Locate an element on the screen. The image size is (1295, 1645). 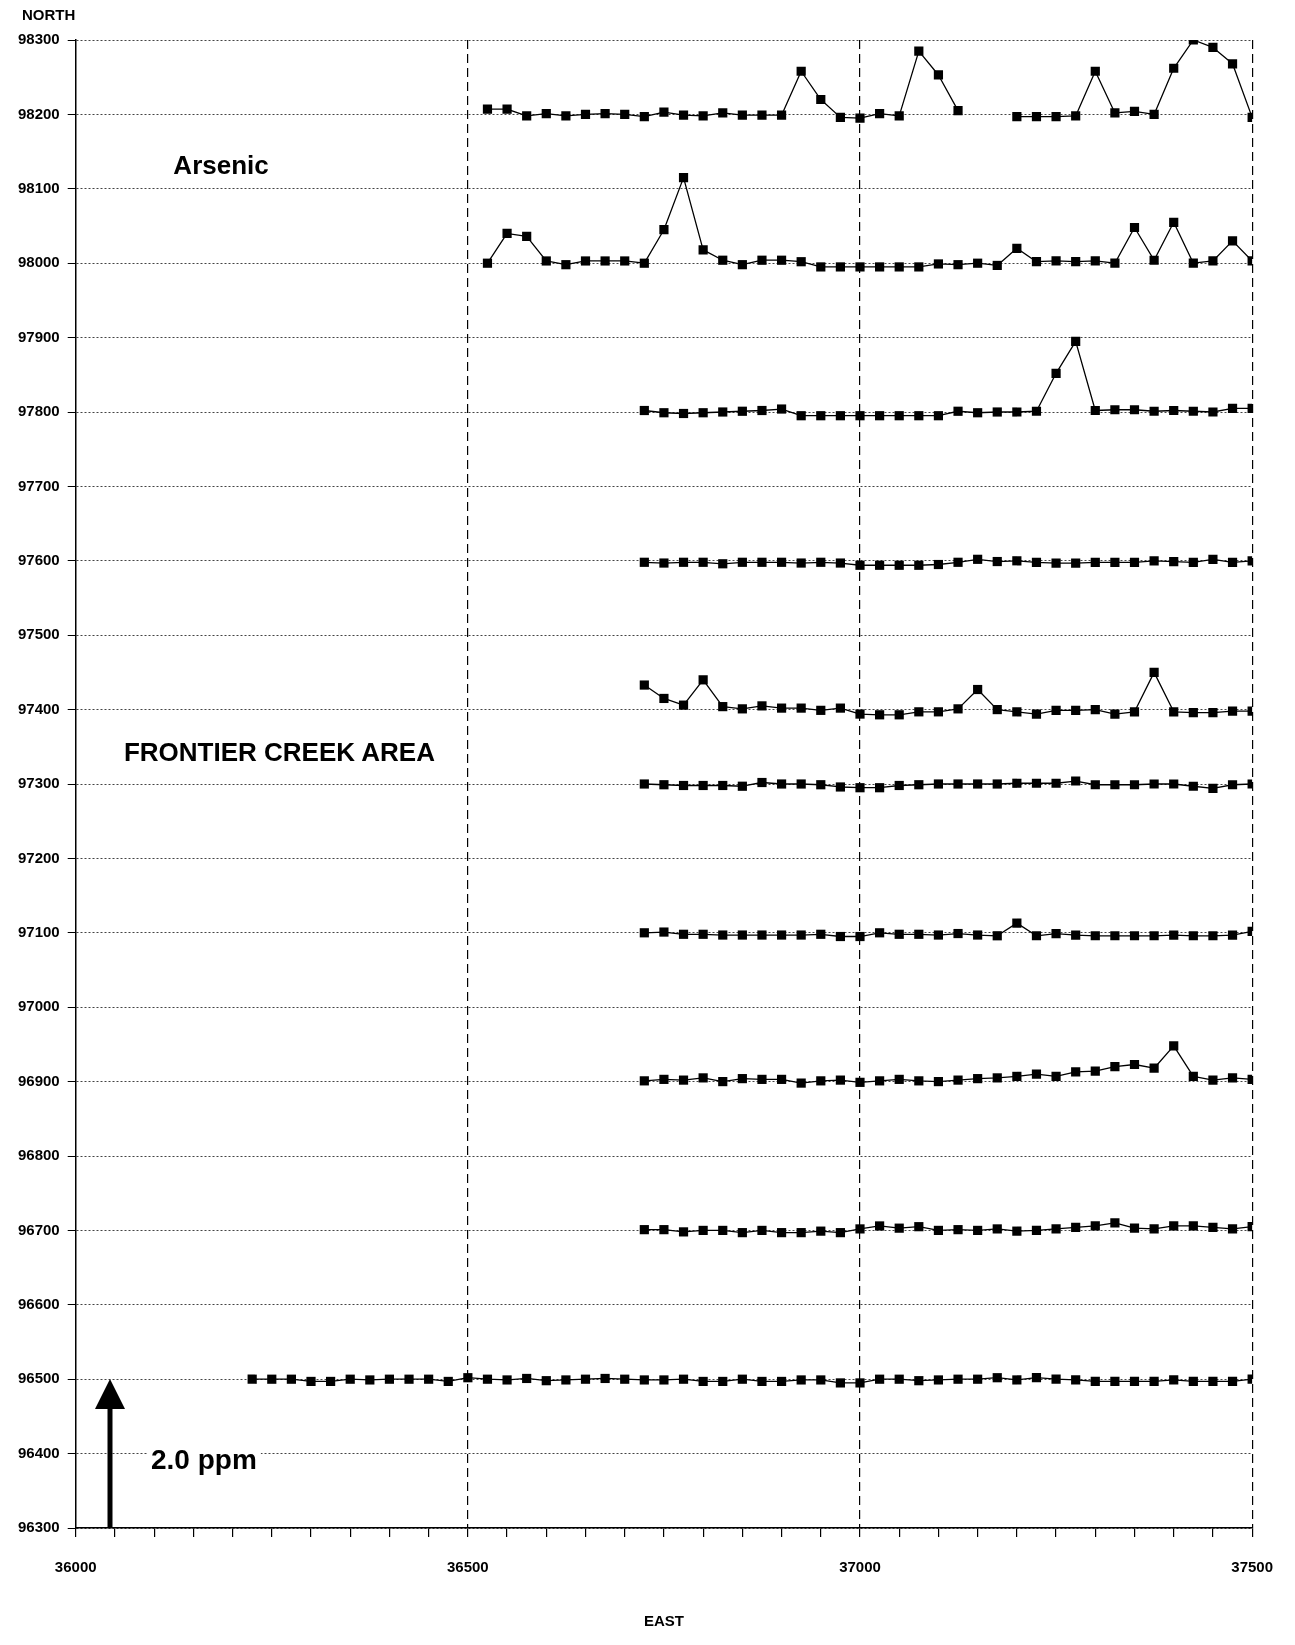
y-tick-label: 98000 is located at coordinates (38, 262).